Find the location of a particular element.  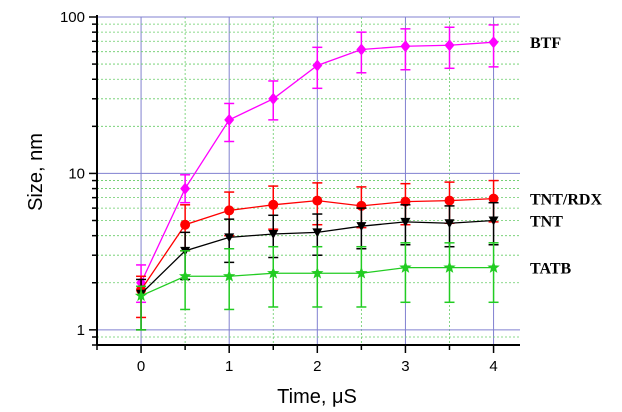

y-tick-label: 1 is located at coordinates (81, 330).